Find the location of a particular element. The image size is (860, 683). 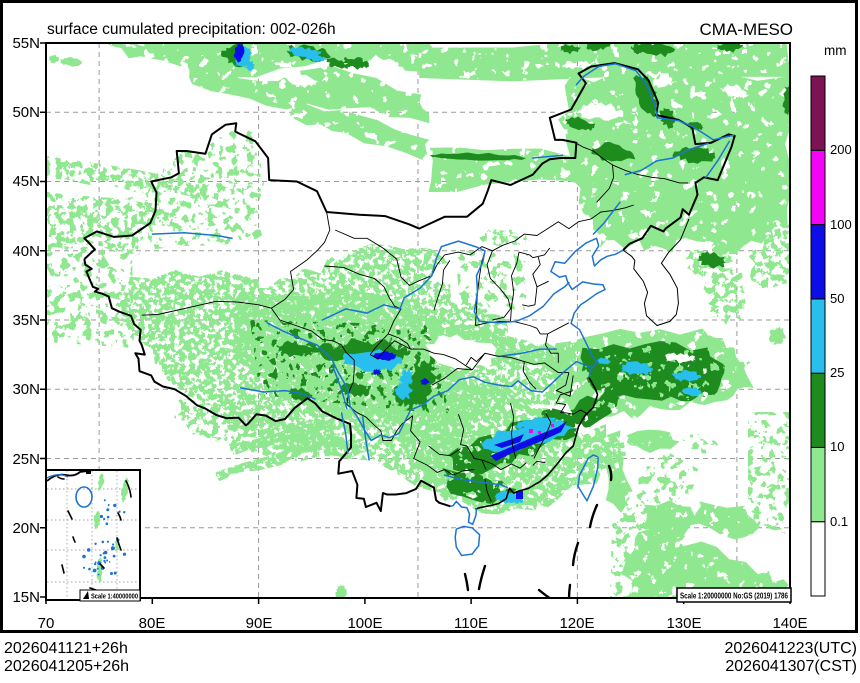

svg-text: 25N is located at coordinates (26, 459).